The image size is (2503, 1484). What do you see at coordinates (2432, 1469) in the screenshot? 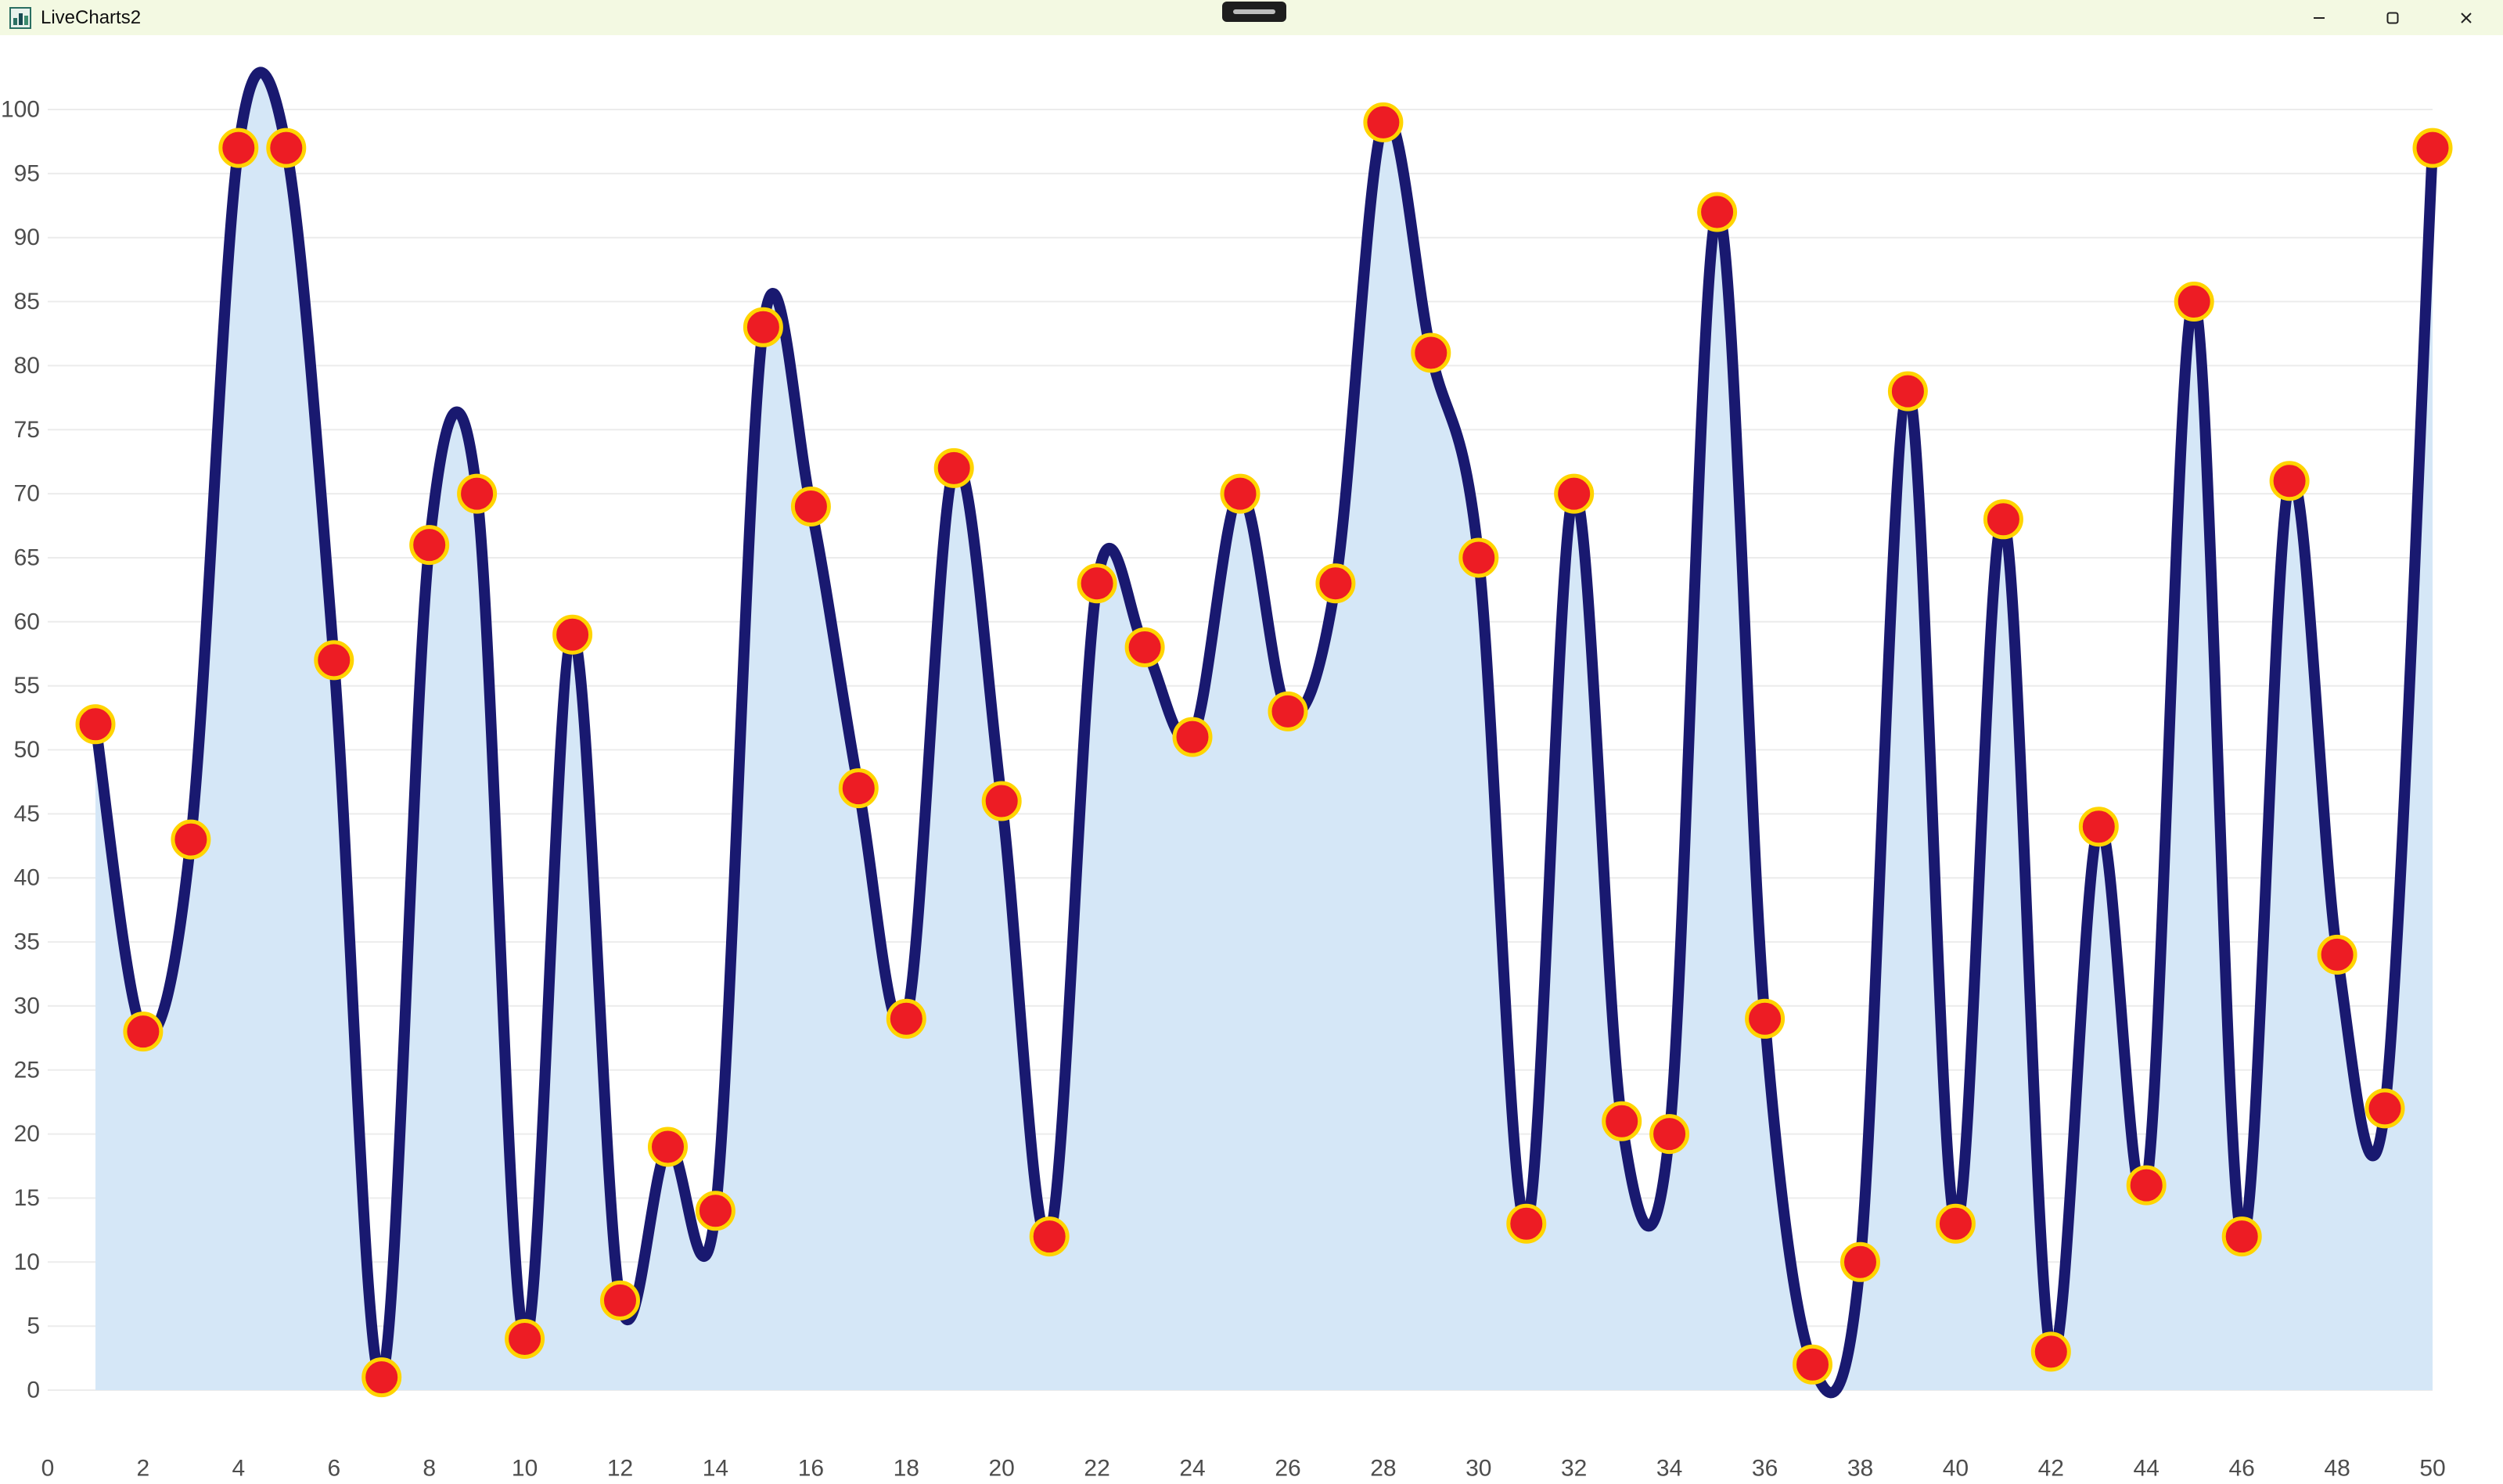
I see `x-tick-label: 50` at bounding box center [2432, 1469].